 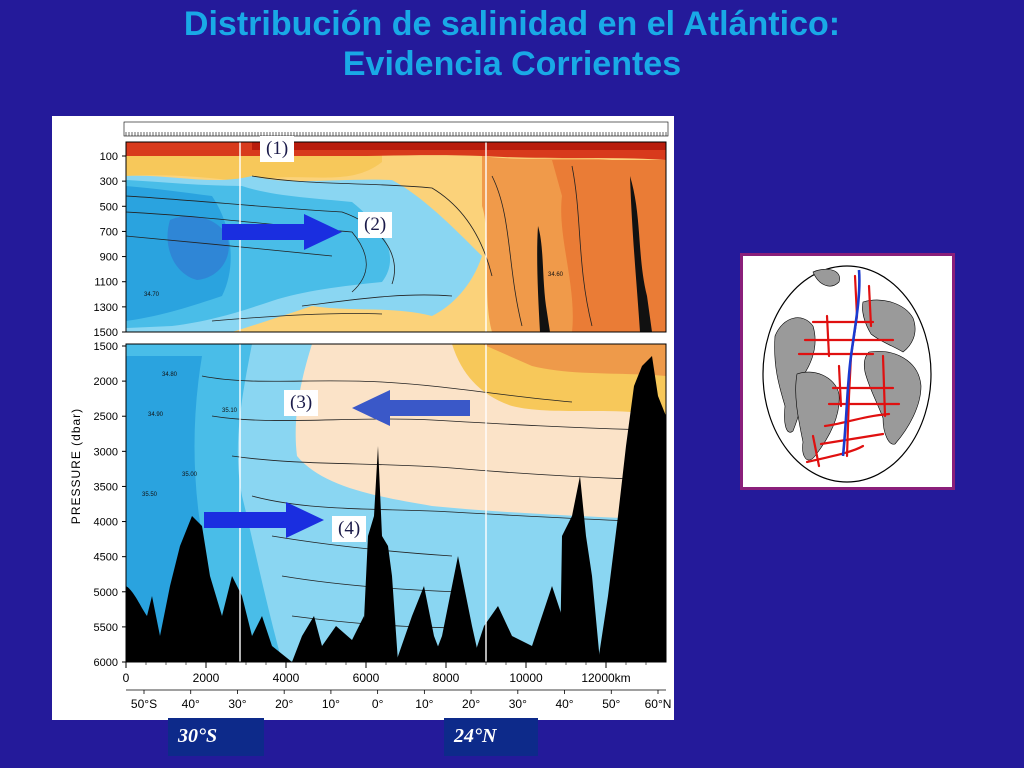 I want to click on y-tick-label-lower: 4000, so click(x=106, y=523).